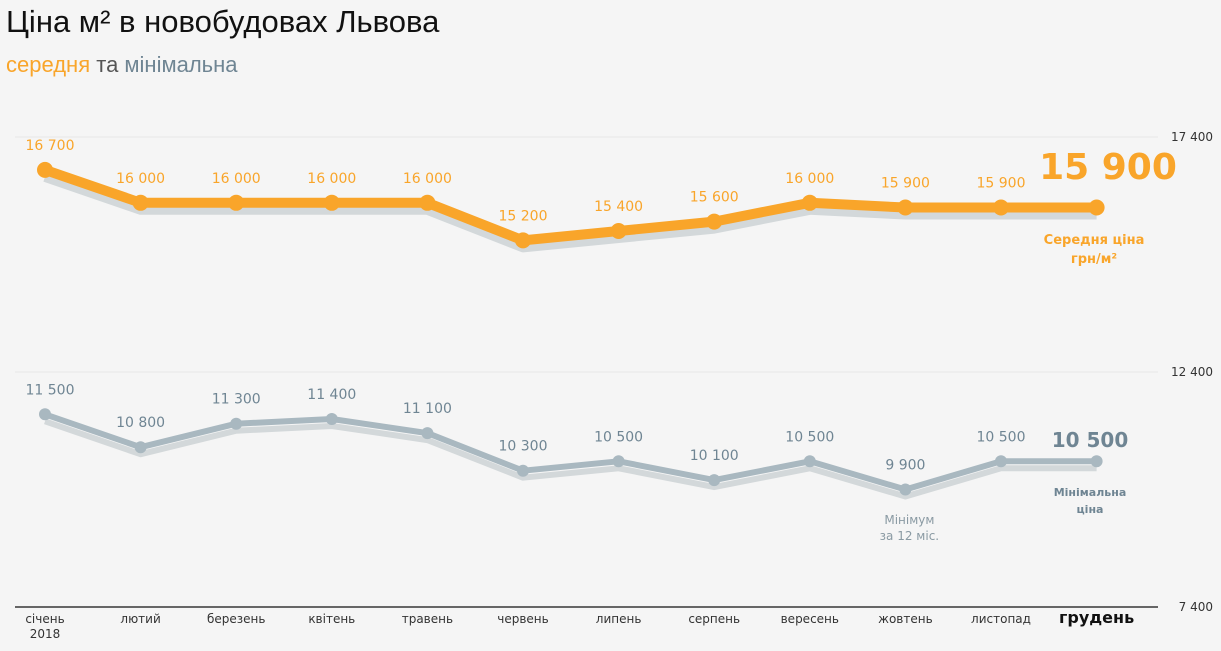  I want to click on x-tick-label: лютий, so click(140, 619).